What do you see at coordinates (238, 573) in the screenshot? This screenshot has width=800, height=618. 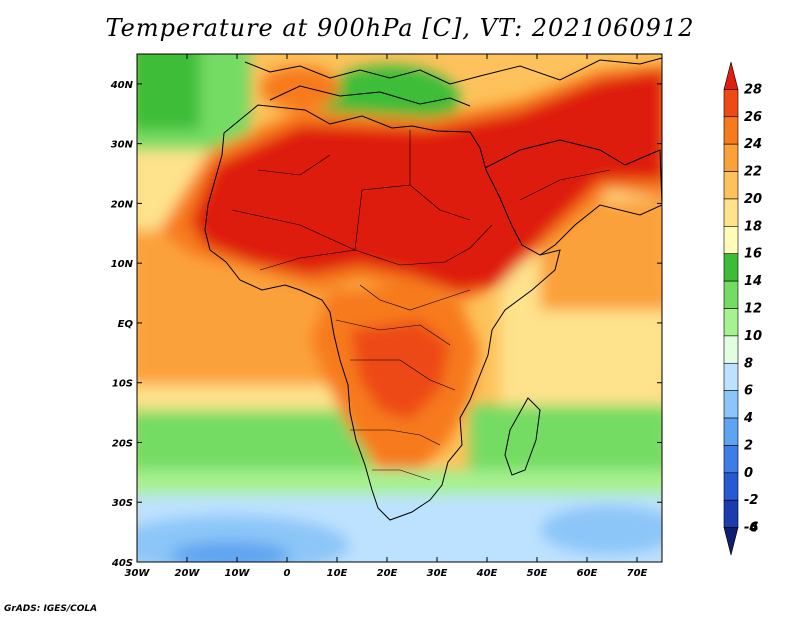 I see `x-tick-label: 10W` at bounding box center [238, 573].